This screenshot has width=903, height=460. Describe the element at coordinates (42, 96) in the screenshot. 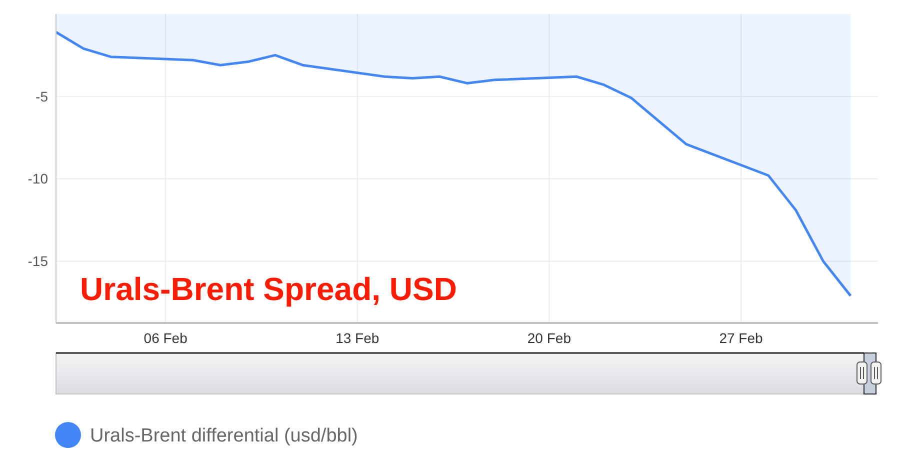

I see `y-tick-label: -5` at that location.